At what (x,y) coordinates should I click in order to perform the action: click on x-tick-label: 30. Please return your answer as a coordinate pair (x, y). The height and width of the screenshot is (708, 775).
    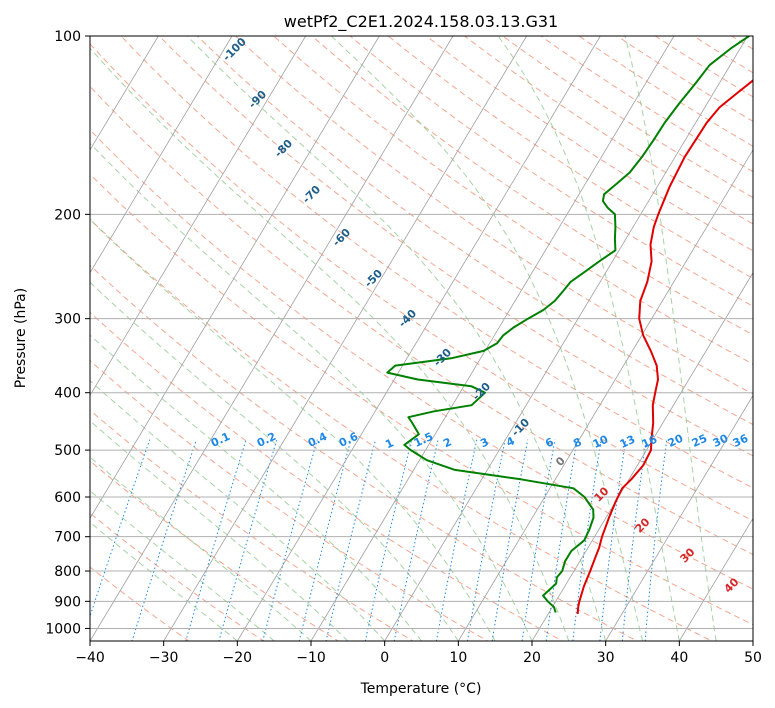
    Looking at the image, I should click on (606, 658).